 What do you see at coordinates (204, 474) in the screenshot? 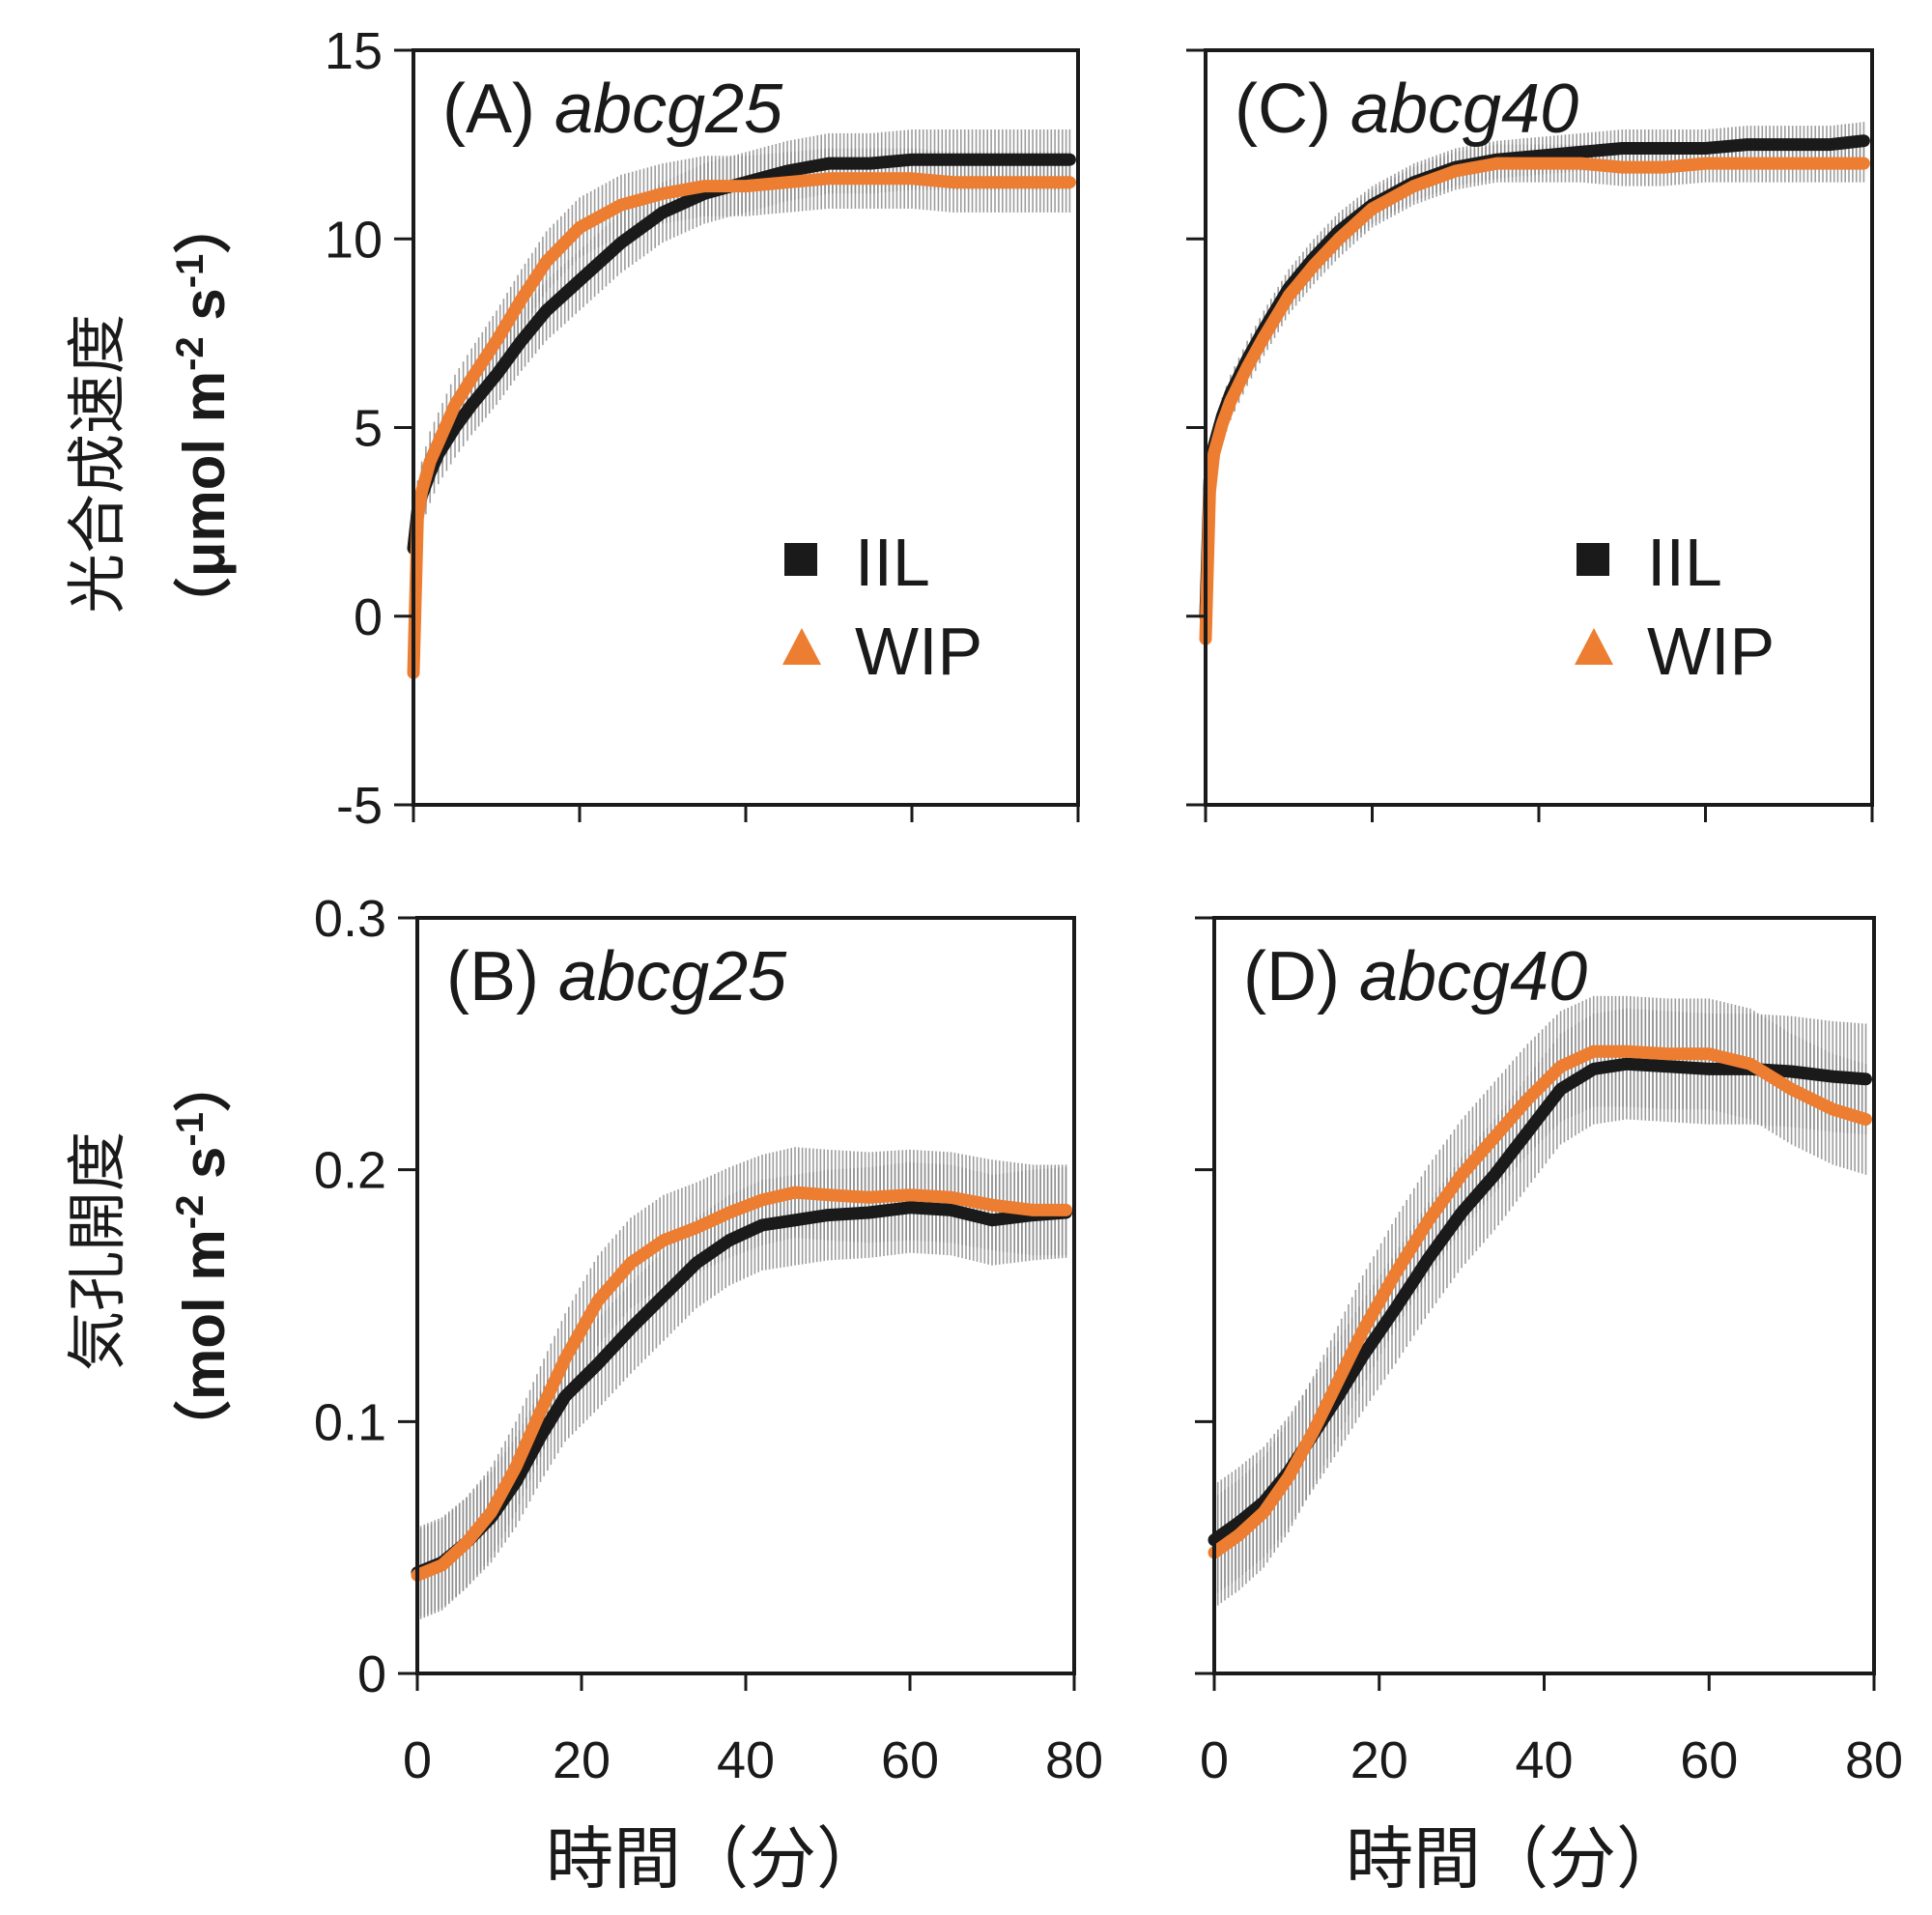
I see `y-title-top-unit-a: μmol m` at bounding box center [204, 474].